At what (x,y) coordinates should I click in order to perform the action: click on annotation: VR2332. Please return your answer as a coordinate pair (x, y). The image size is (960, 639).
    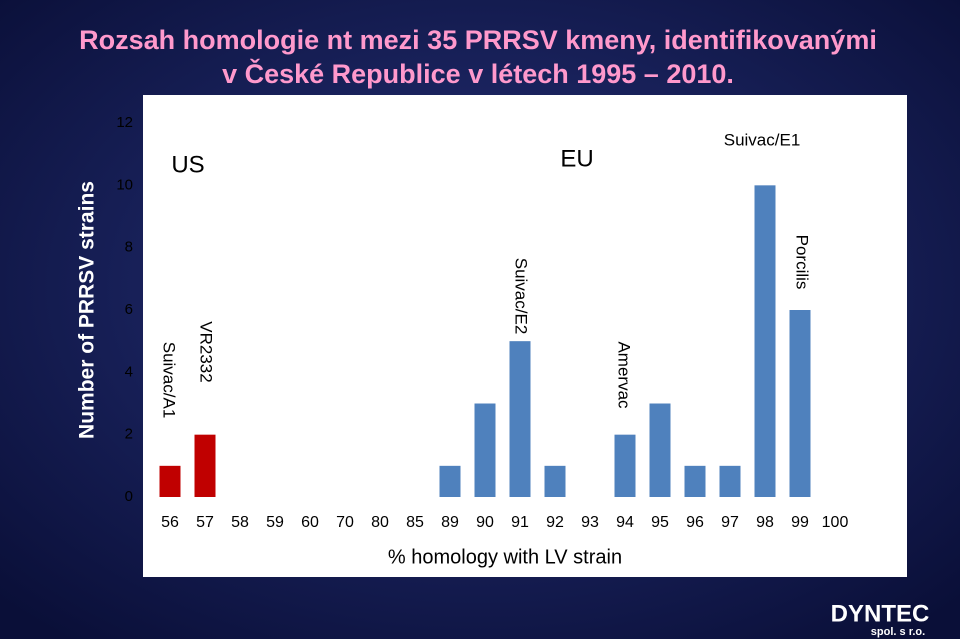
    Looking at the image, I should click on (206, 351).